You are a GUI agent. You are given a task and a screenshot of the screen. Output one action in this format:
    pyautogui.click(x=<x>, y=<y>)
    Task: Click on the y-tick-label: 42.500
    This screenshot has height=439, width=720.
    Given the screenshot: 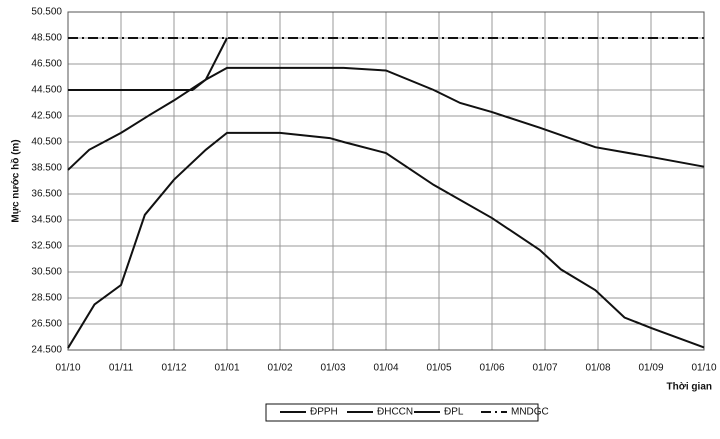 What is the action you would take?
    pyautogui.click(x=46, y=116)
    